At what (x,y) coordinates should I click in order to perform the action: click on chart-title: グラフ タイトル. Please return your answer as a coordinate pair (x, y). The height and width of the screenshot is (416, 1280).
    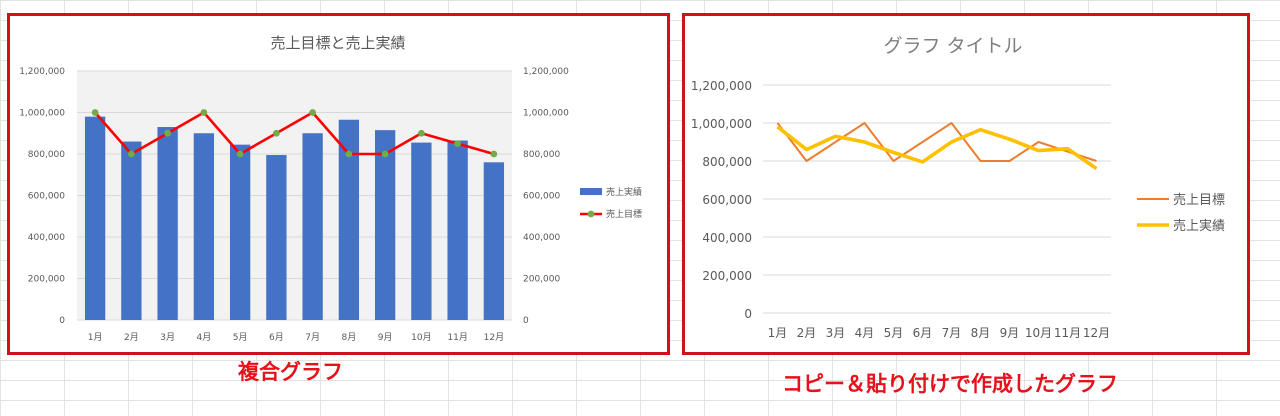
    Looking at the image, I should click on (952, 46).